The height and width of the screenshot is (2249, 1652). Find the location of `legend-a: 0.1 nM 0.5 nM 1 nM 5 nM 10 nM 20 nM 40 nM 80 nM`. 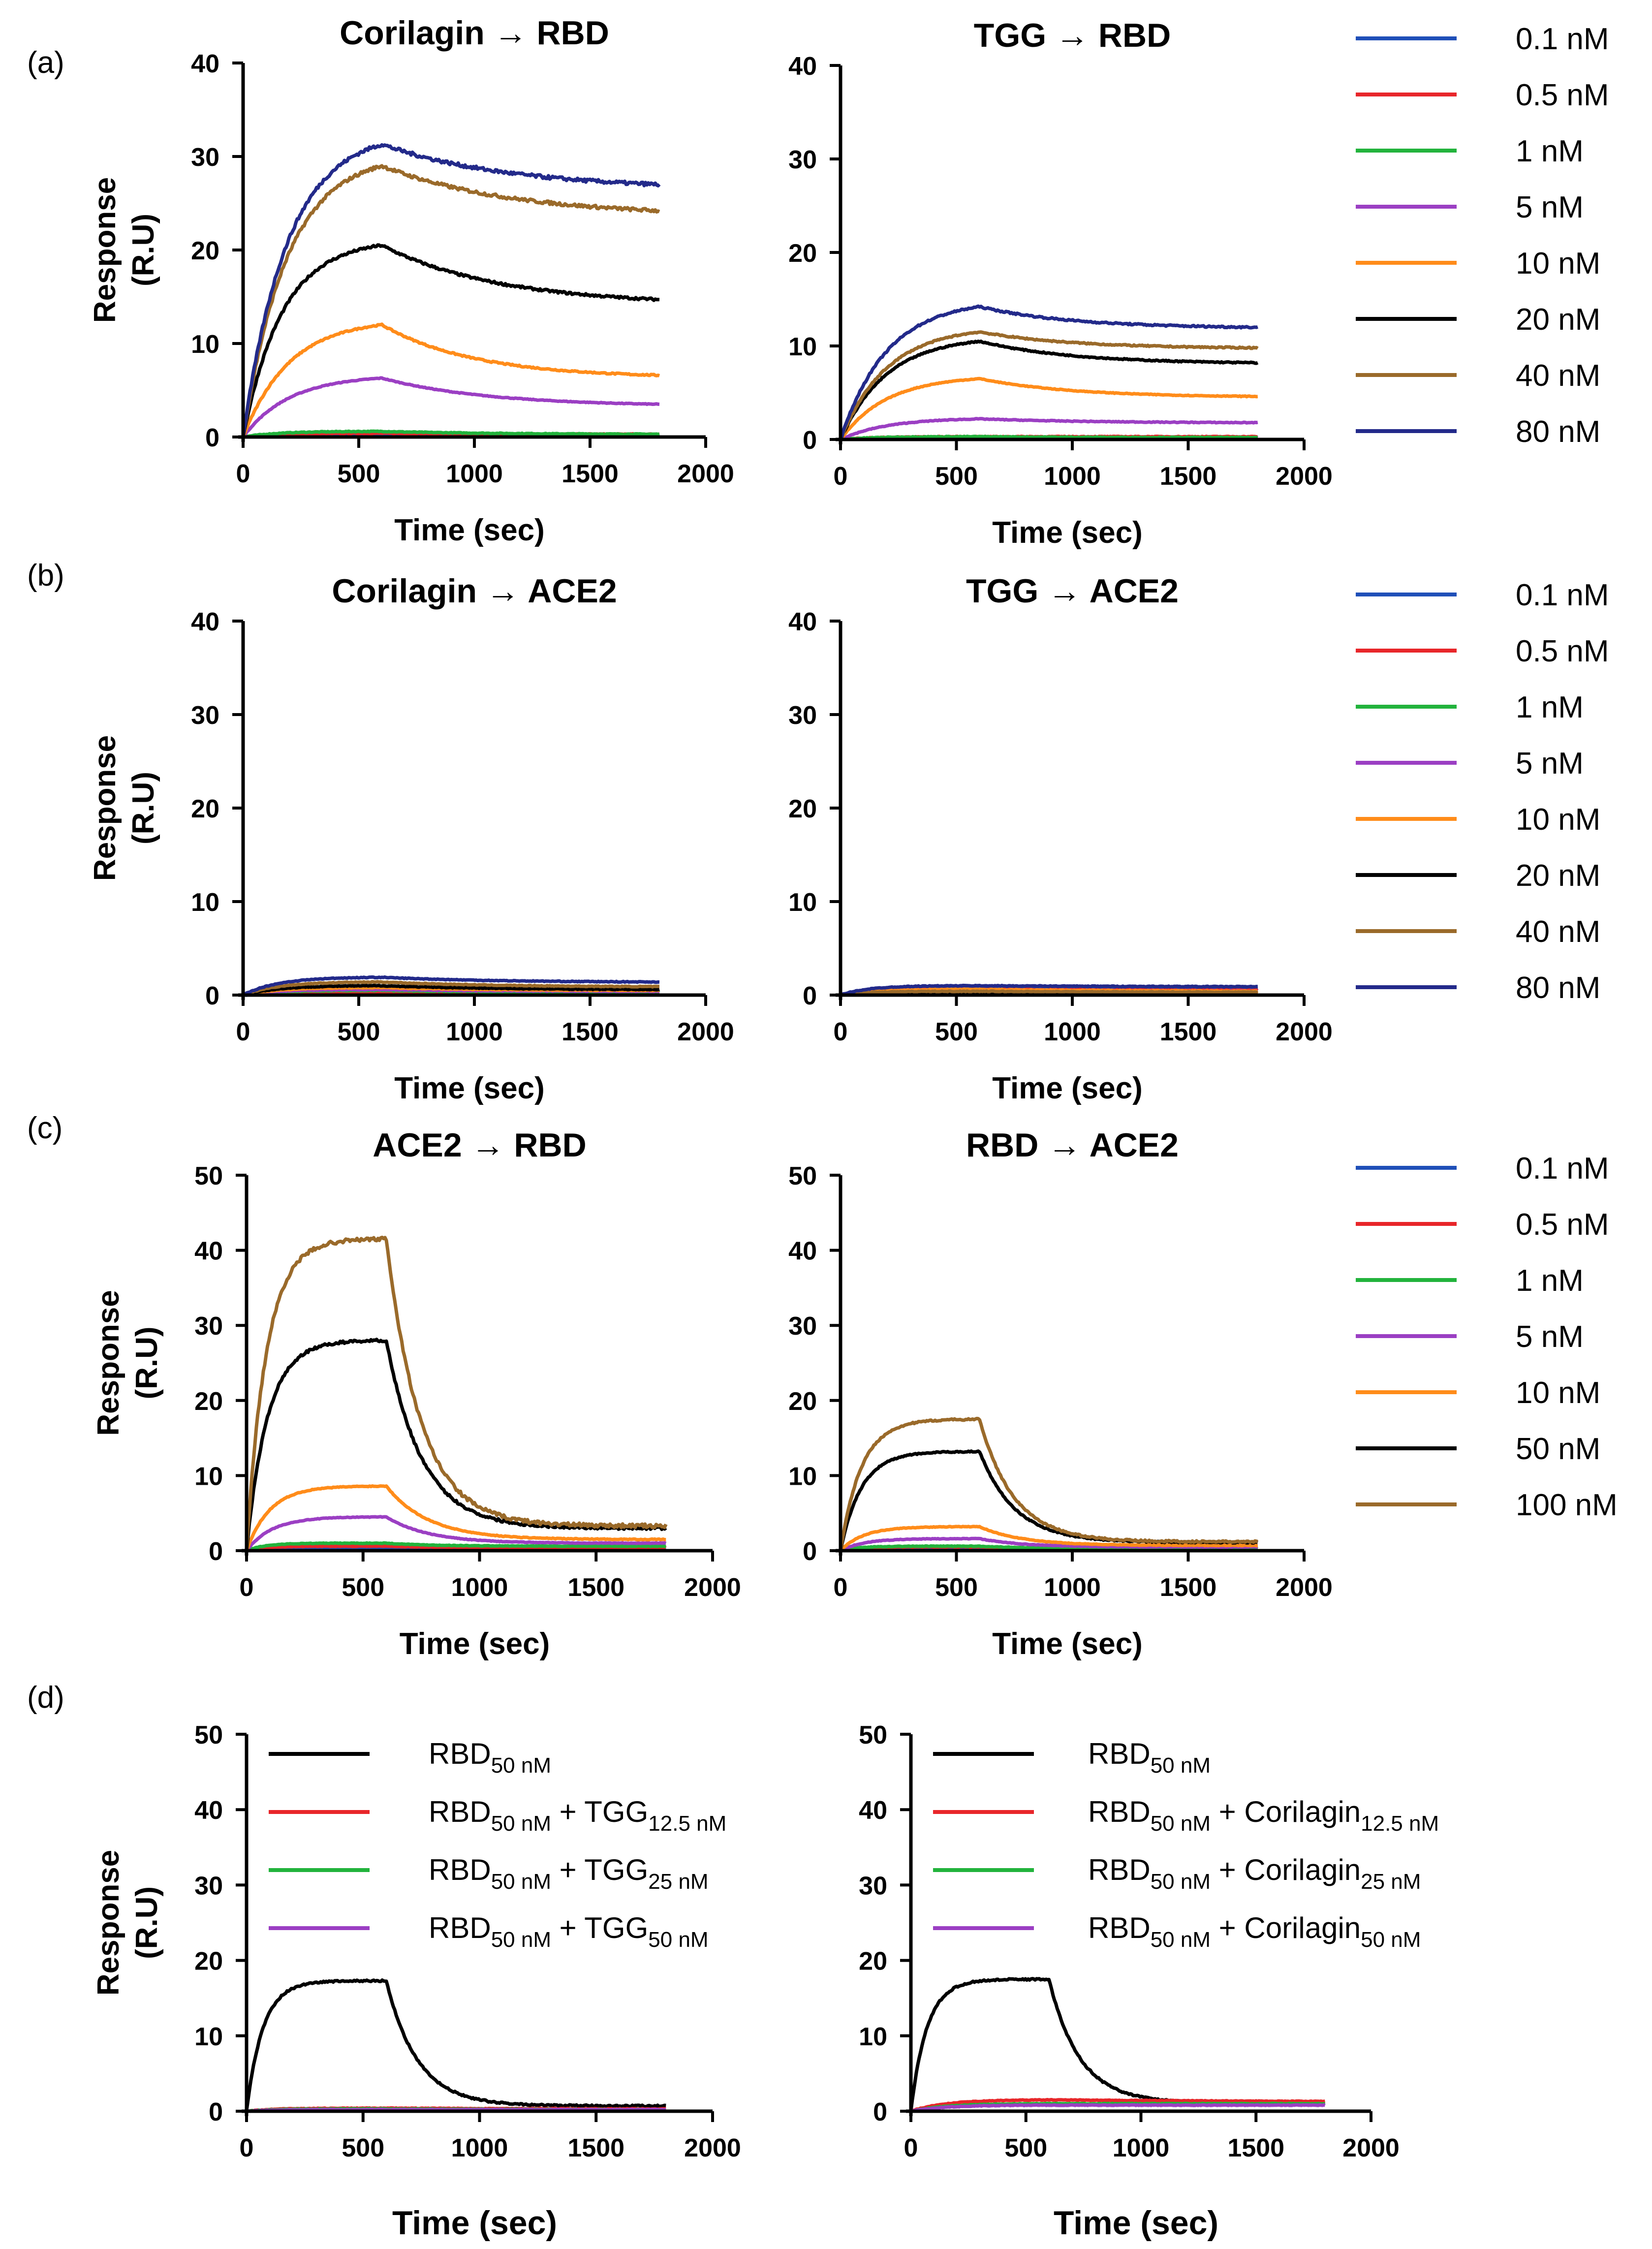

legend-a: 0.1 nM 0.5 nM 1 nM 5 nM 10 nM 20 nM 40 nM 80 nM is located at coordinates (1482, 235).